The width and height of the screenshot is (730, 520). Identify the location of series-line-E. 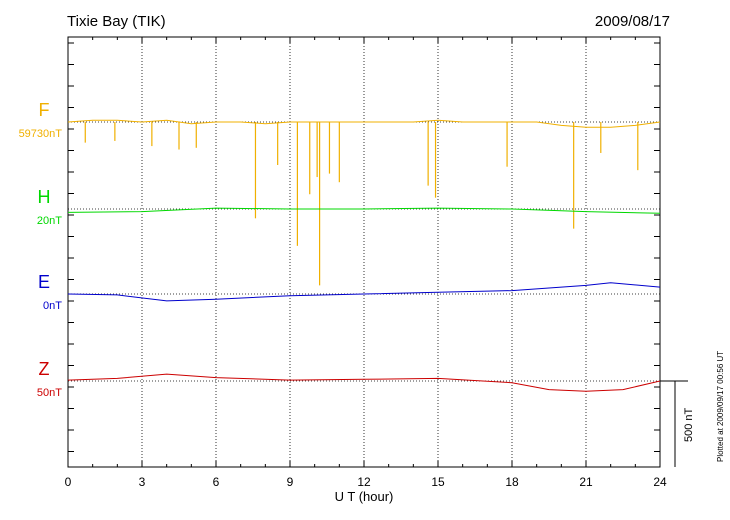
(364, 292).